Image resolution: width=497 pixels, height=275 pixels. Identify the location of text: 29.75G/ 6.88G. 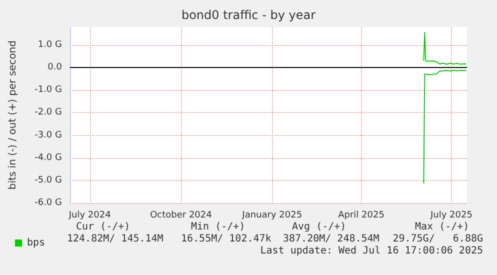
(438, 239).